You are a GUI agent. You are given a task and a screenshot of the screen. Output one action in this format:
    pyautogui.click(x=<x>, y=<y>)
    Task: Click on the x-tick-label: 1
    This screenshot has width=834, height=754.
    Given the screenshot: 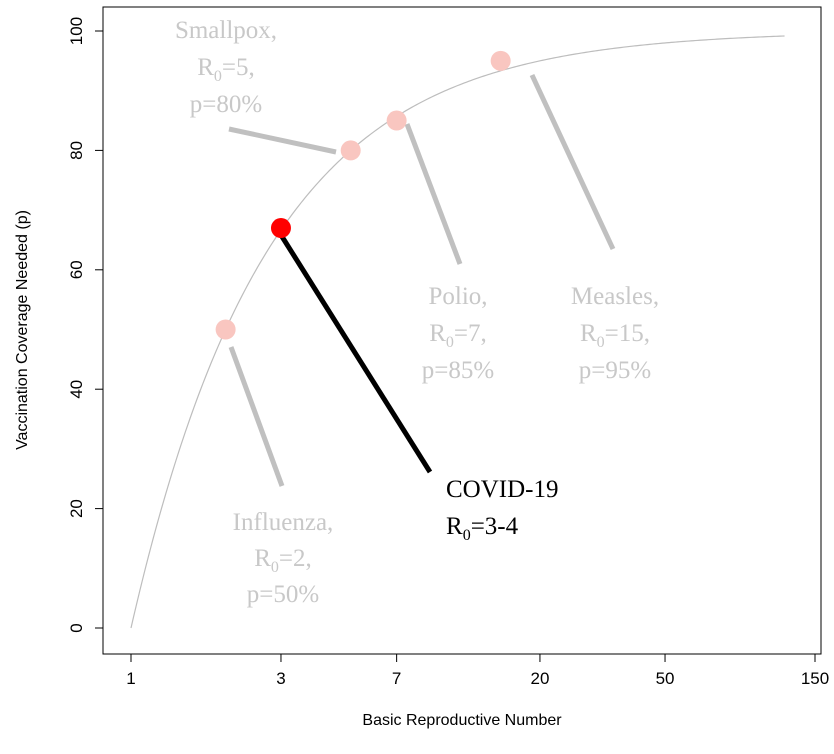 What is the action you would take?
    pyautogui.click(x=130, y=678)
    